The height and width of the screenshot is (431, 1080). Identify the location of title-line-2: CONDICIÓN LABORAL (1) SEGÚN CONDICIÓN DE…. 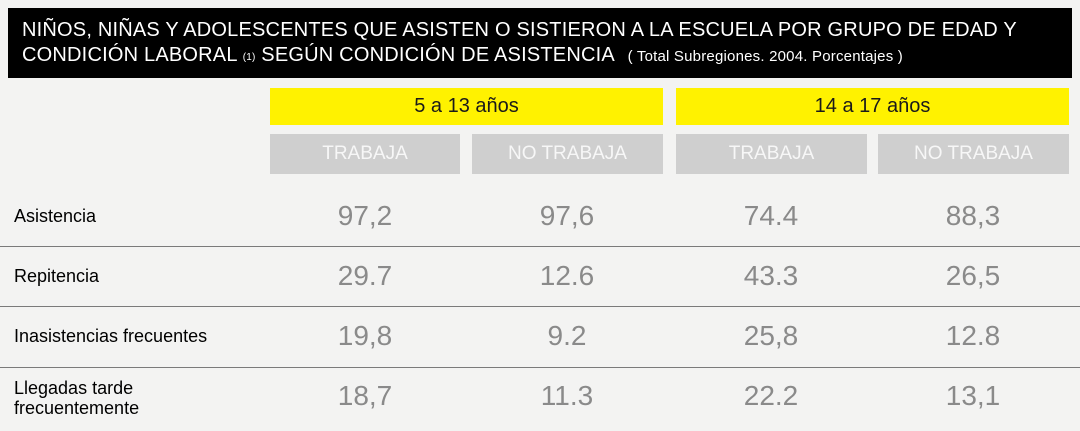
(540, 56).